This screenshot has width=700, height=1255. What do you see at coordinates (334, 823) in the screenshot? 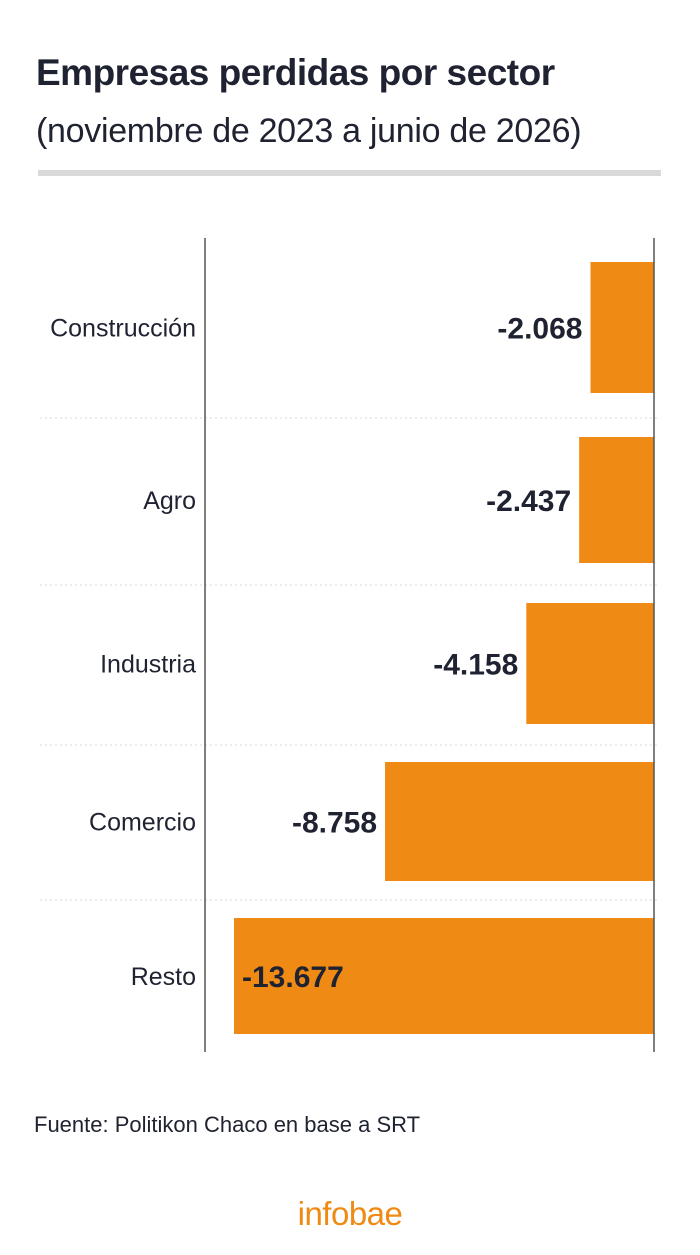
I see `value-label: -8.758` at bounding box center [334, 823].